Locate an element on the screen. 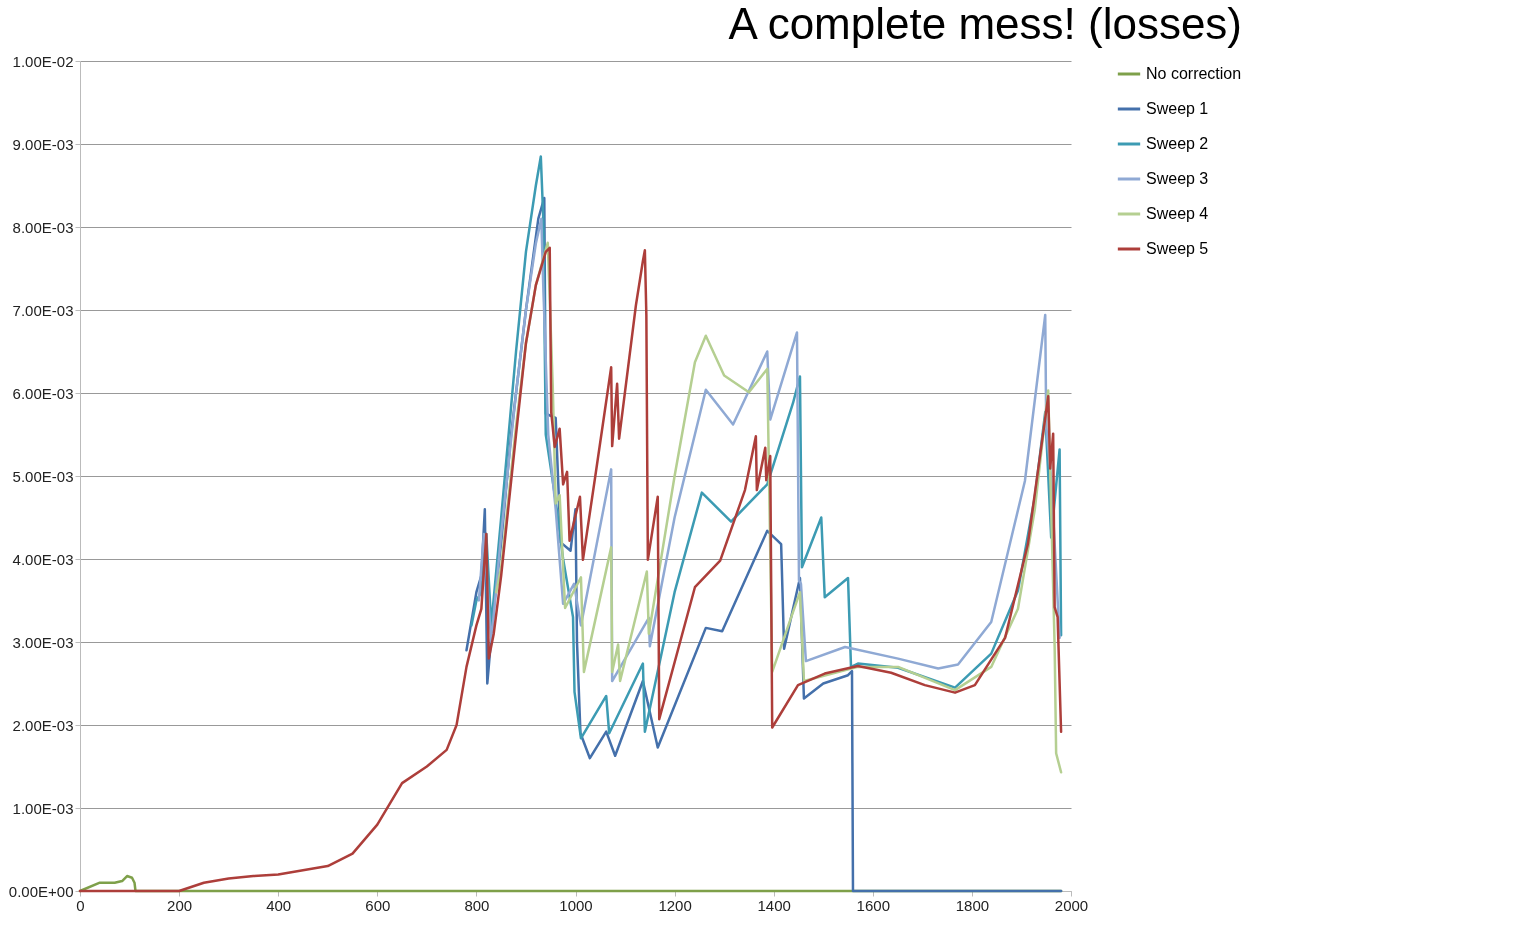 The height and width of the screenshot is (934, 1521). legend-label: Sweep 4 is located at coordinates (1177, 213).